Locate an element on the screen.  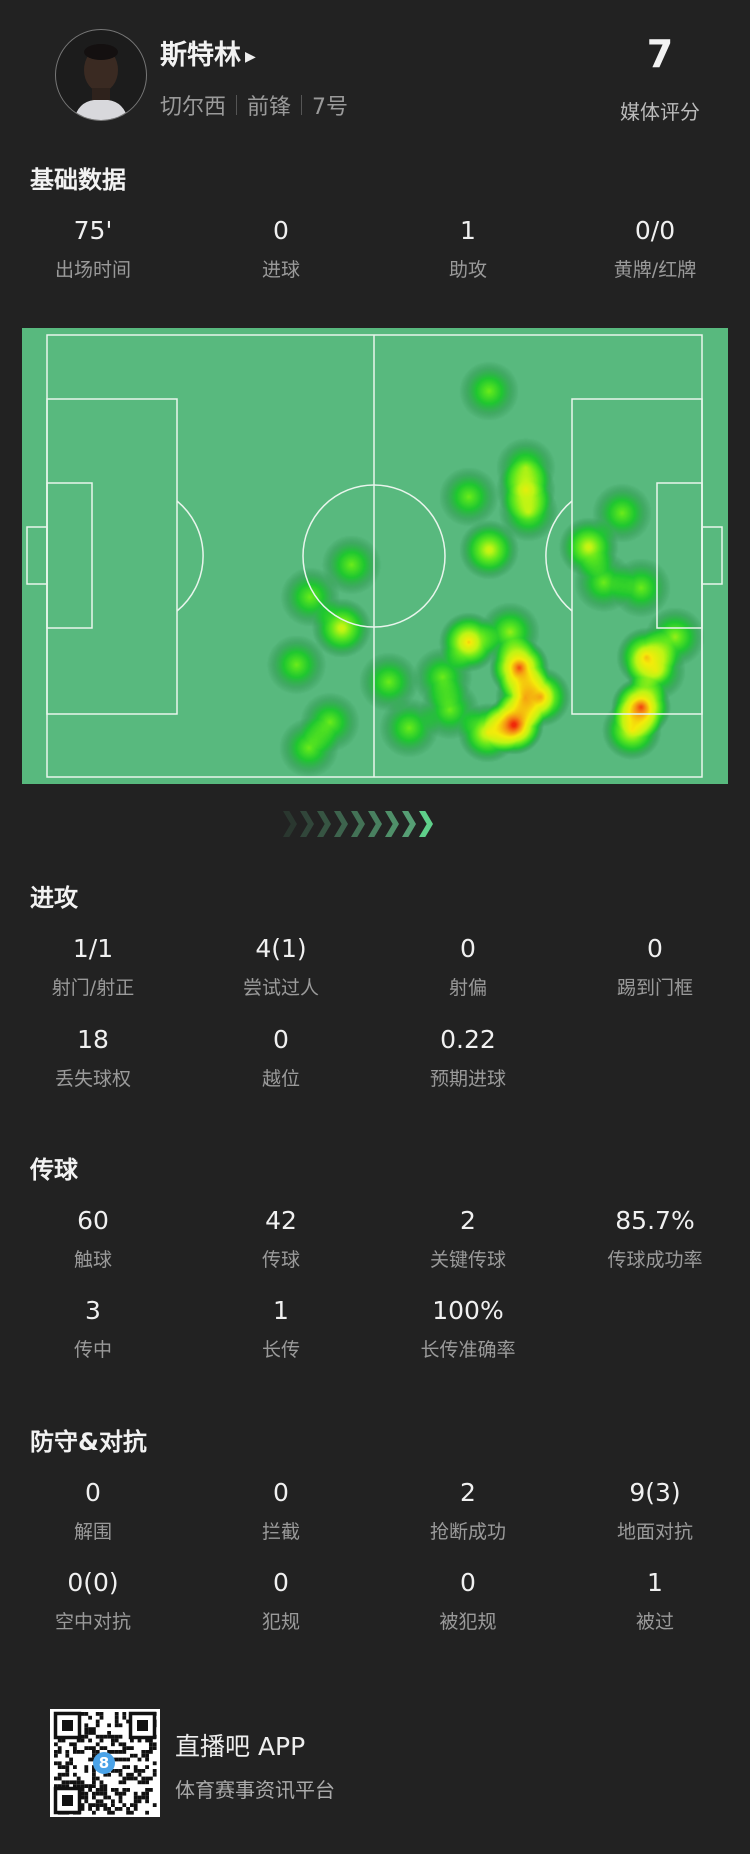
stat-item: 0 解围 is located at coordinates (93, 1511).